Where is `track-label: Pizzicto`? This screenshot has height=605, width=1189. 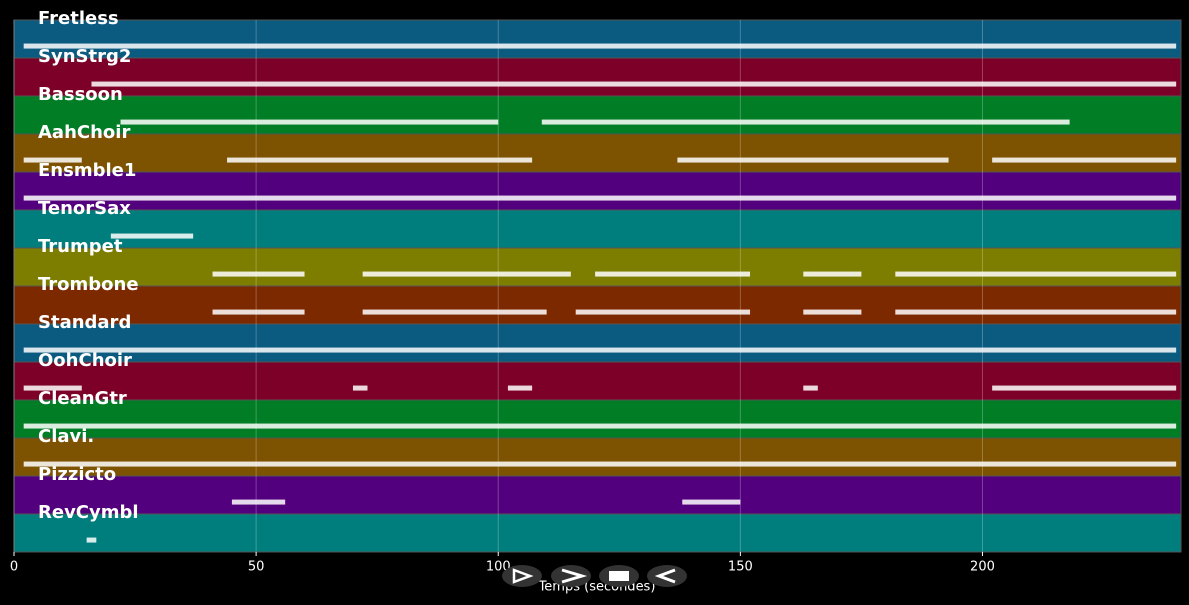 track-label: Pizzicto is located at coordinates (77, 474).